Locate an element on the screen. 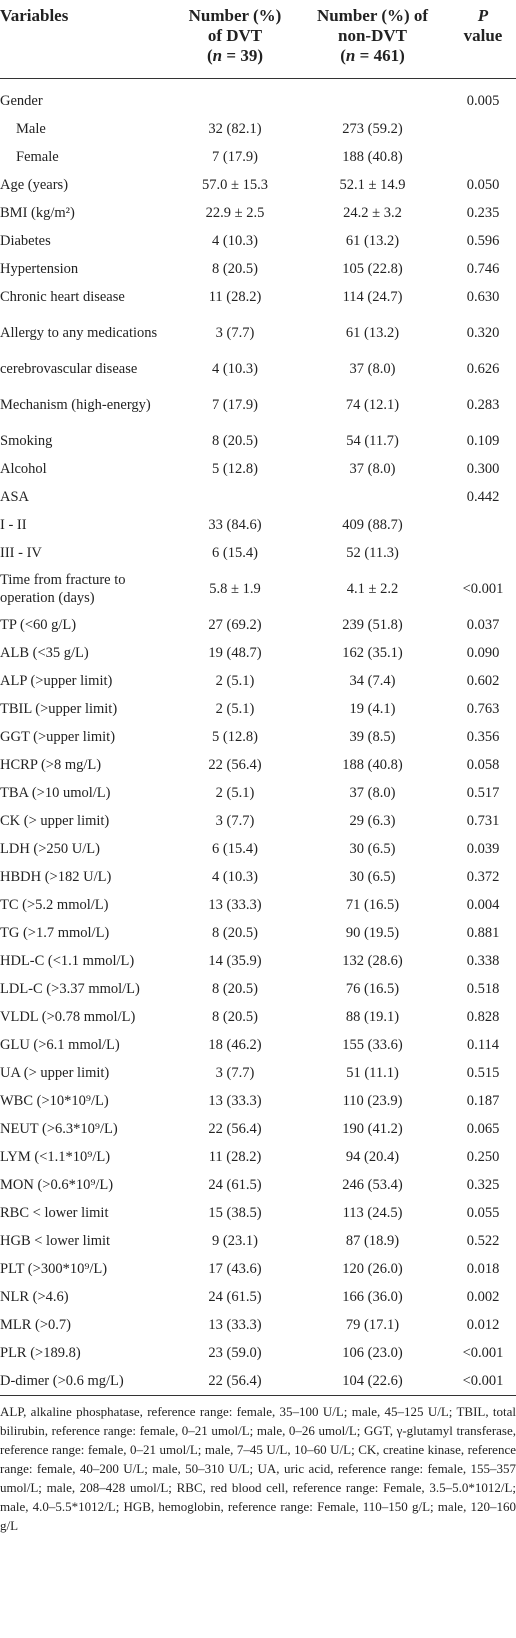  table-row: TBIL (>upper limit) 2 (5.1) 19 (4.1) 0.763 is located at coordinates (258, 709).